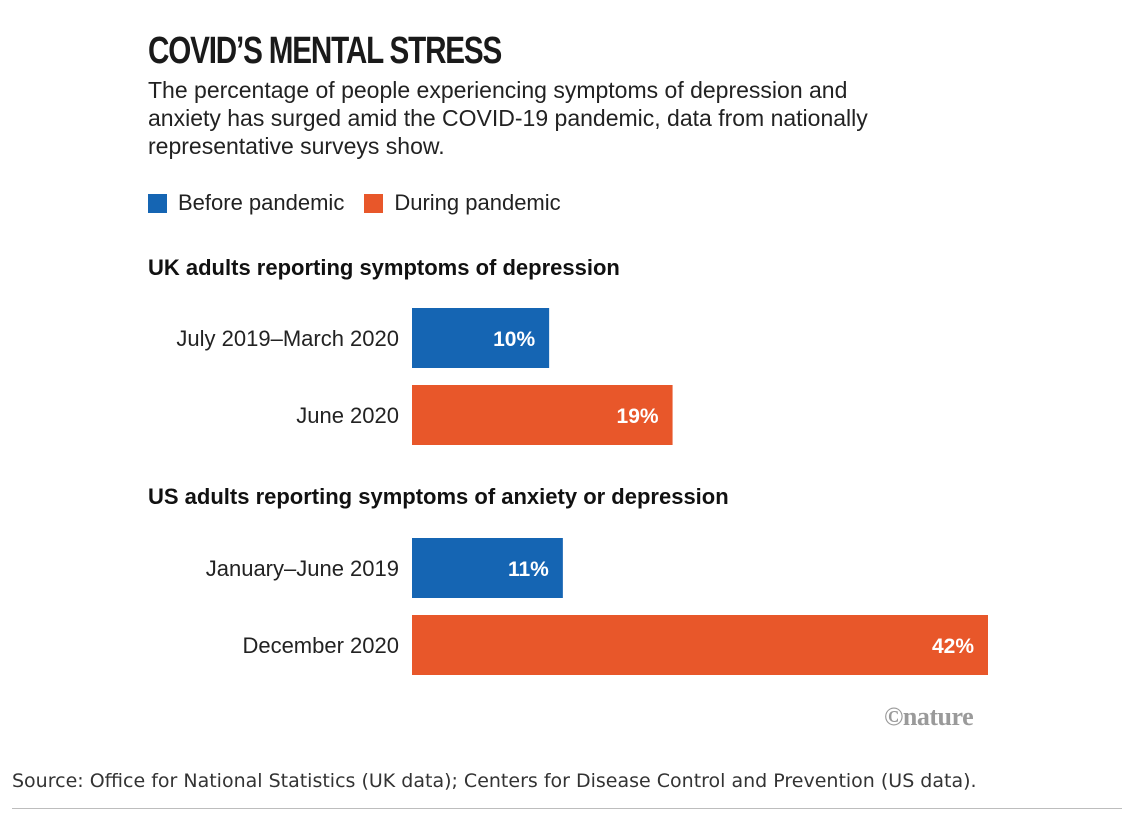 The width and height of the screenshot is (1133, 840). What do you see at coordinates (261, 202) in the screenshot?
I see `legend-label-before: Before pandemic` at bounding box center [261, 202].